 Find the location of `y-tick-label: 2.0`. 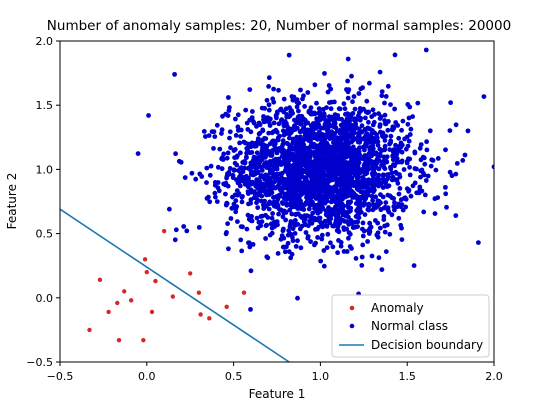

y-tick-label: 2.0 is located at coordinates (45, 41).